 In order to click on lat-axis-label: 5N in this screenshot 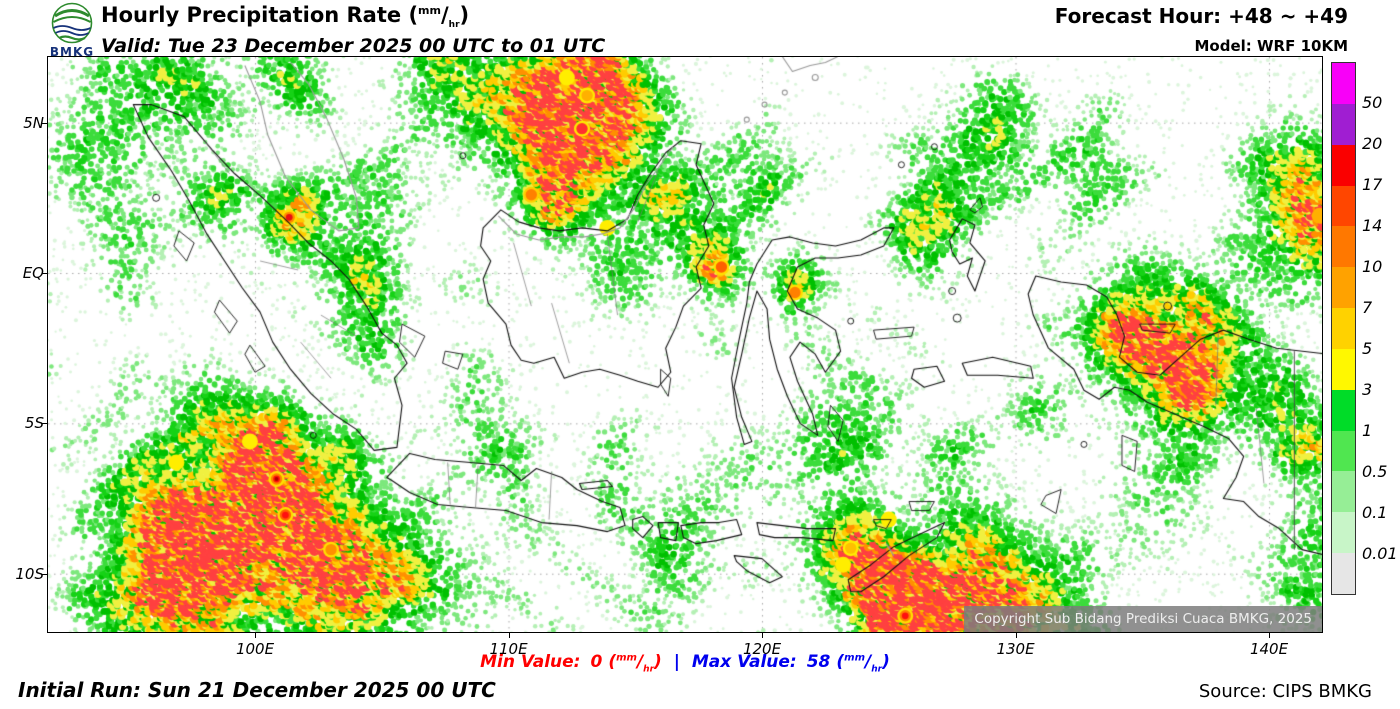, I will do `click(33, 122)`.